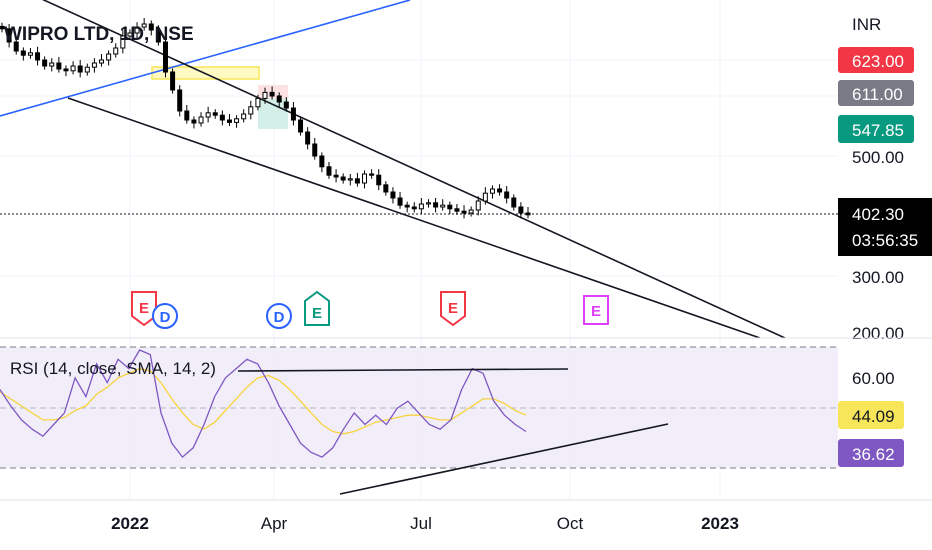  I want to click on price-badge-gray, so click(876, 93).